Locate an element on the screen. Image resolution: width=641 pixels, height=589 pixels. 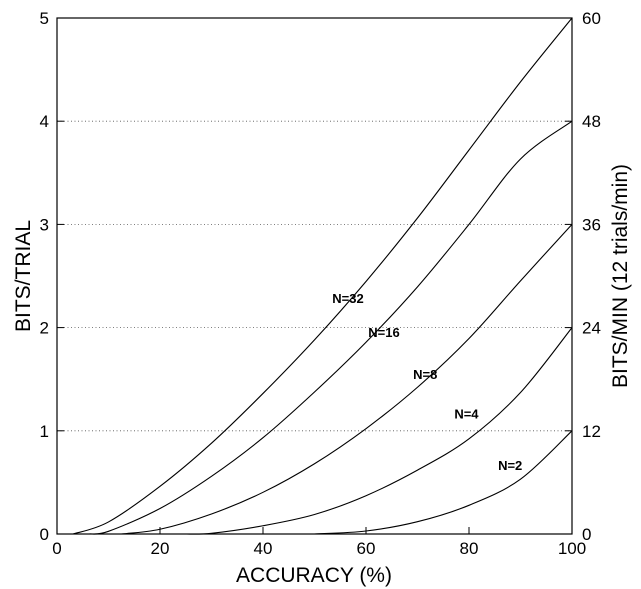
curve-label: N=16 is located at coordinates (383, 332).